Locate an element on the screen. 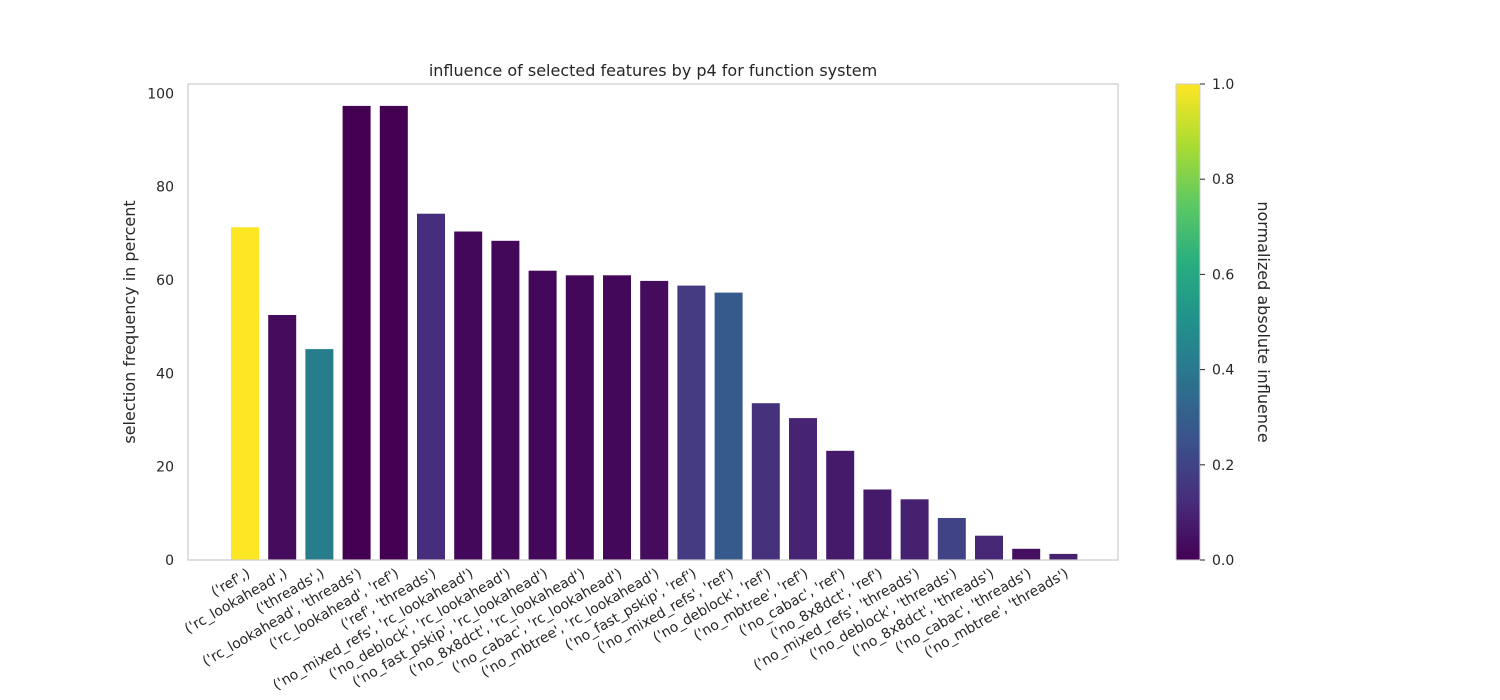 The image size is (1500, 700). colorbar-tick-label: 0.0 is located at coordinates (1223, 561).